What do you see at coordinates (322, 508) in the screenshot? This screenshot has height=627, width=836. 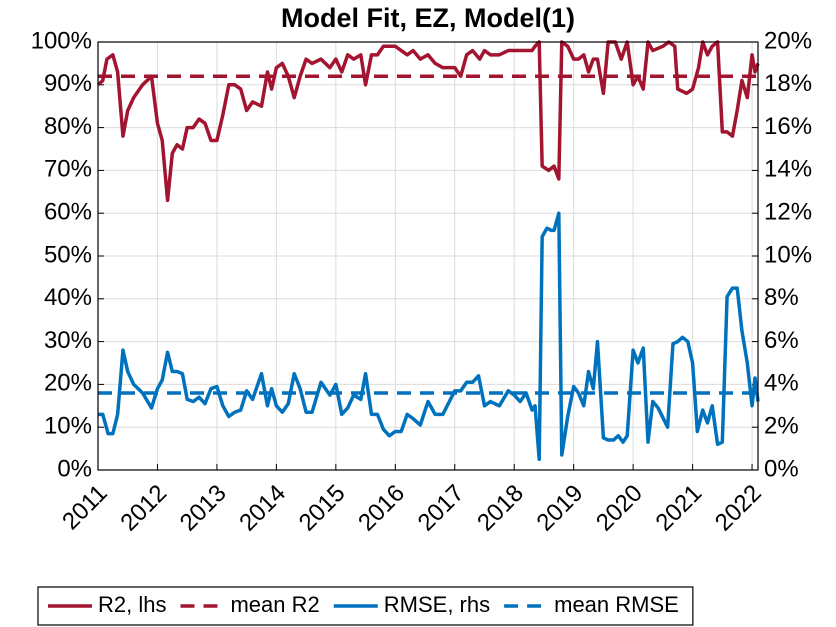 I see `x-tick-label: 2015` at bounding box center [322, 508].